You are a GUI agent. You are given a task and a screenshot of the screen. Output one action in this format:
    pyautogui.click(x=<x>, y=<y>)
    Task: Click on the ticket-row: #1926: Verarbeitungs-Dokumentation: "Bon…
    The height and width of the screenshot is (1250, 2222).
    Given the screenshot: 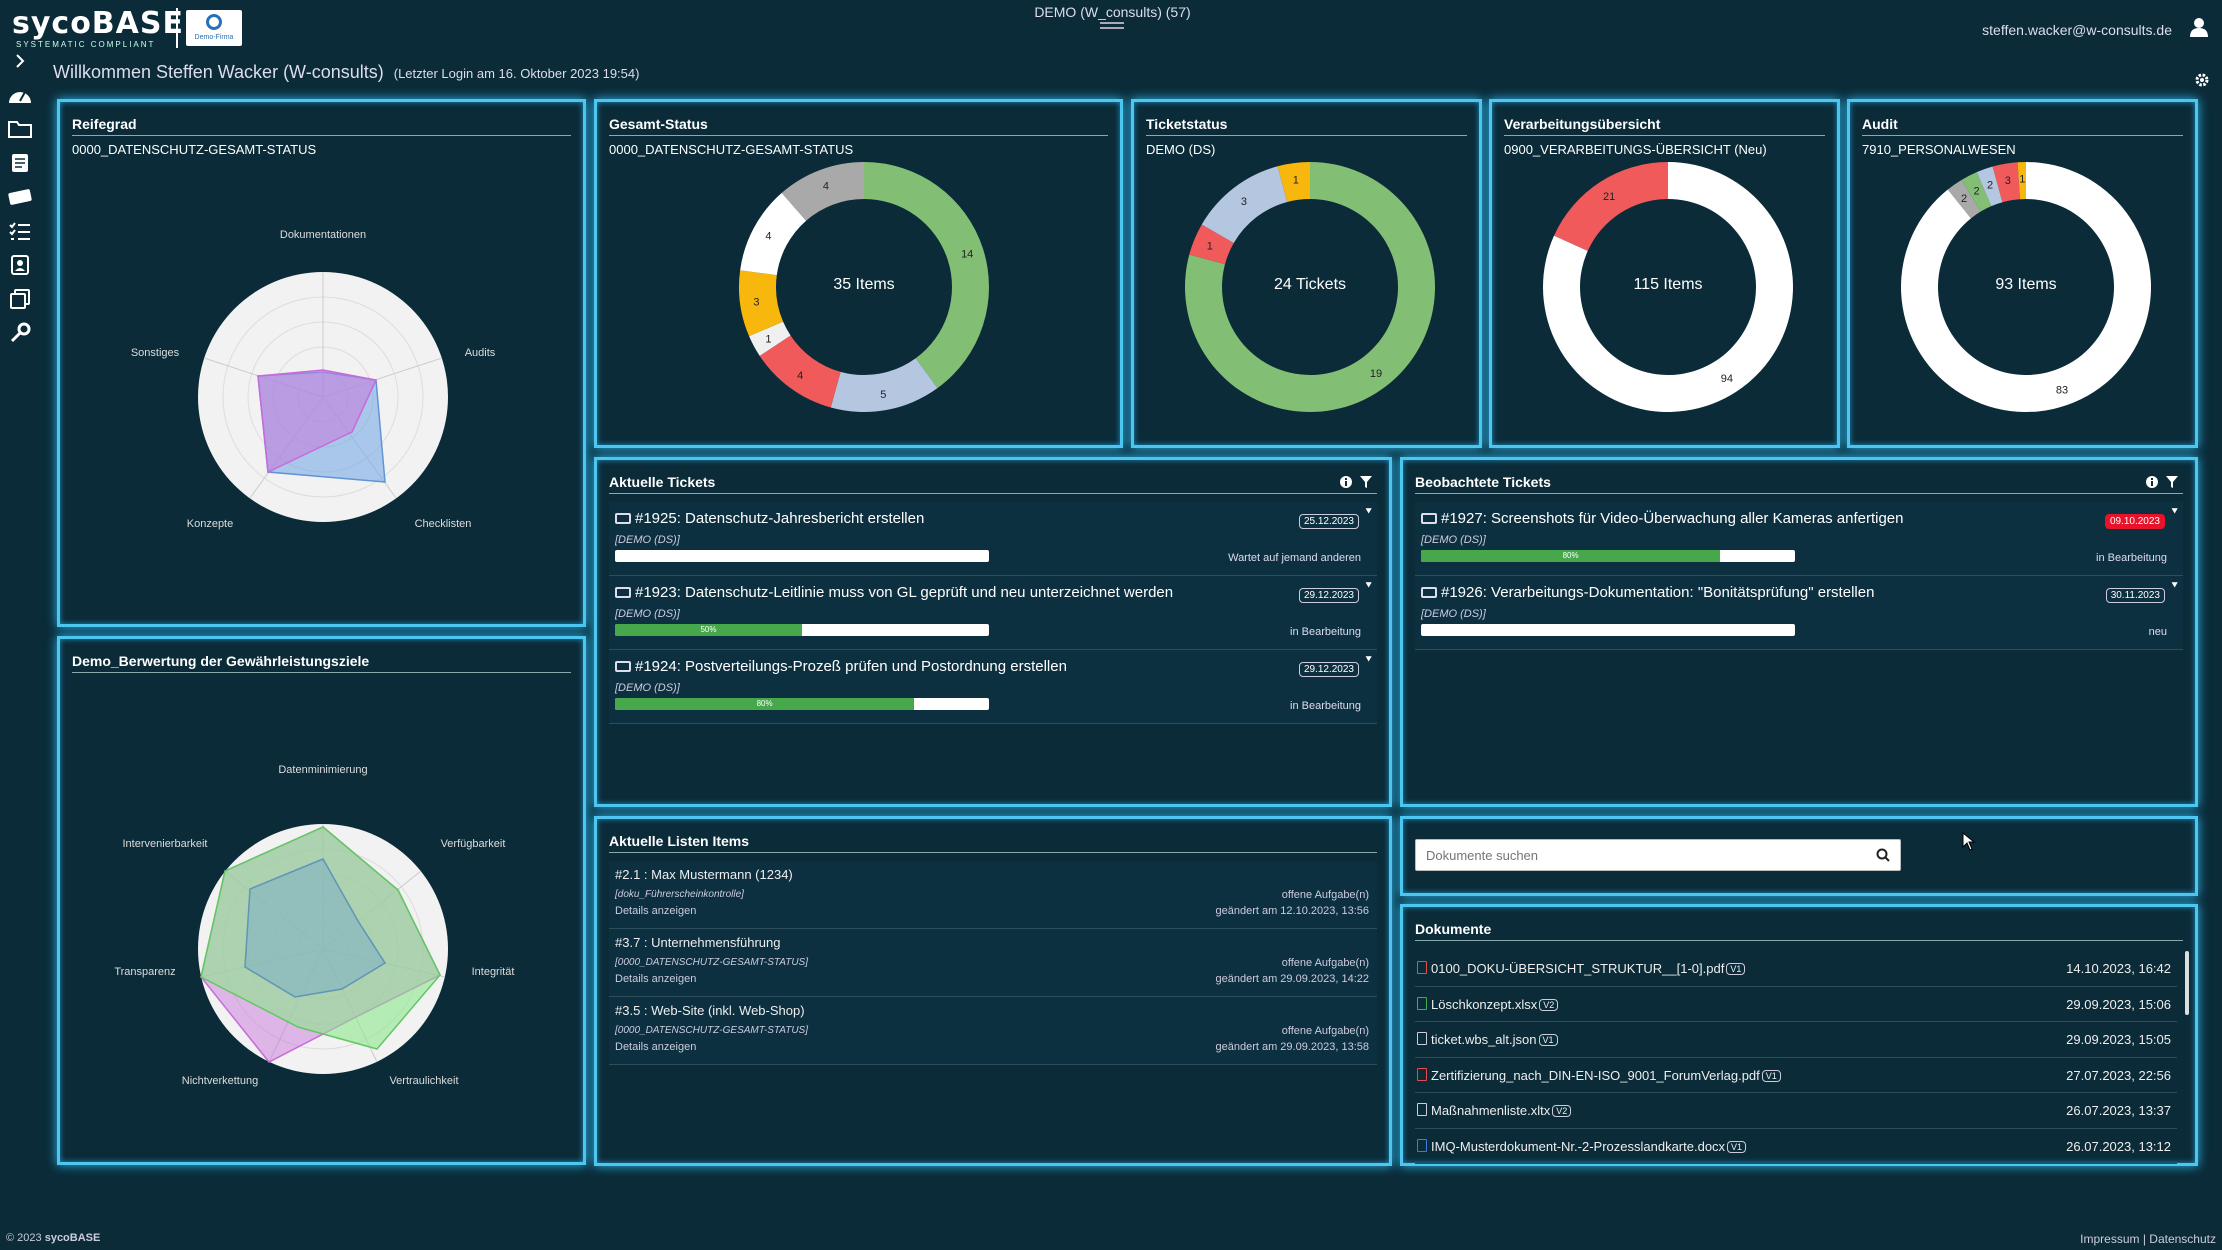 What is the action you would take?
    pyautogui.click(x=1799, y=613)
    